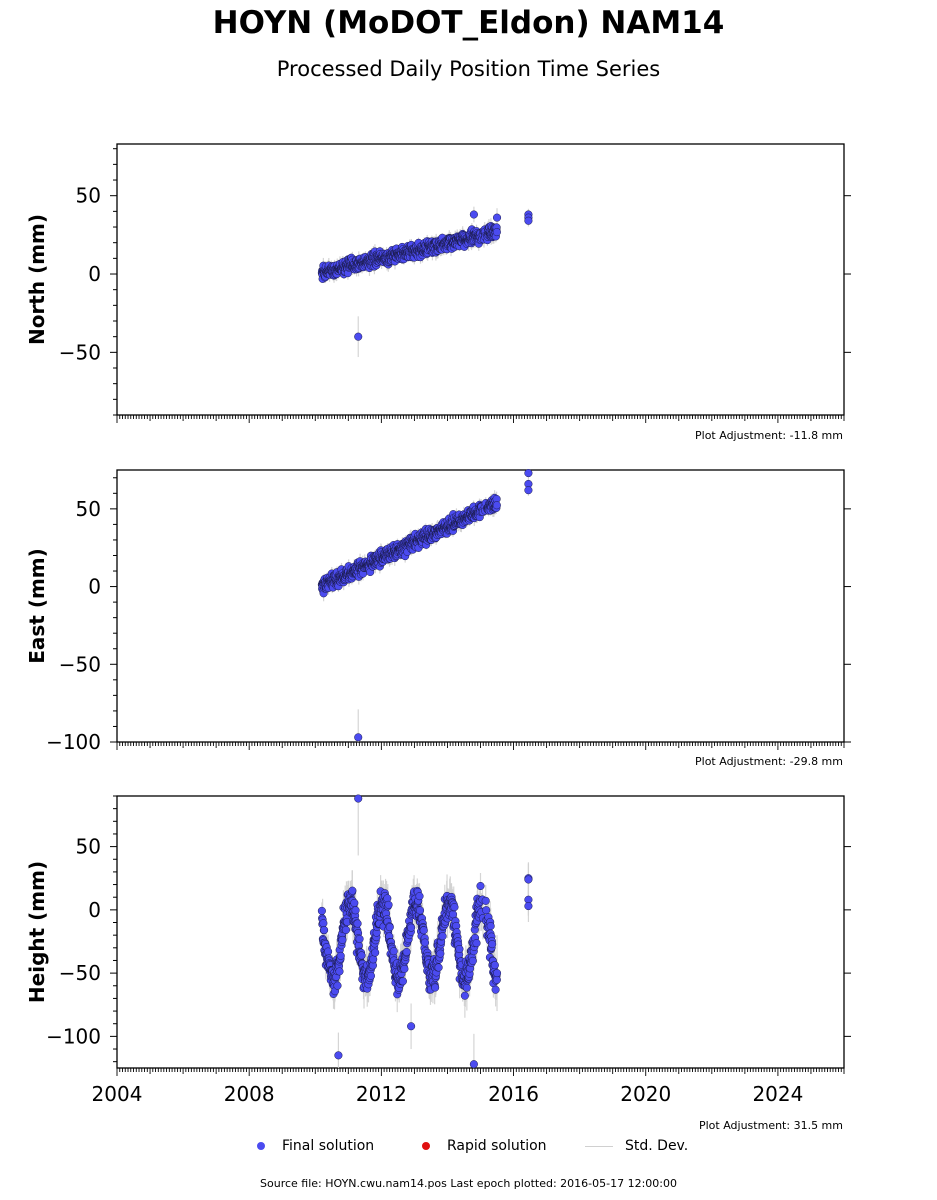  I want to click on page-title: HOYN (MoDOT_Eldon) NAM14, so click(468, 23).